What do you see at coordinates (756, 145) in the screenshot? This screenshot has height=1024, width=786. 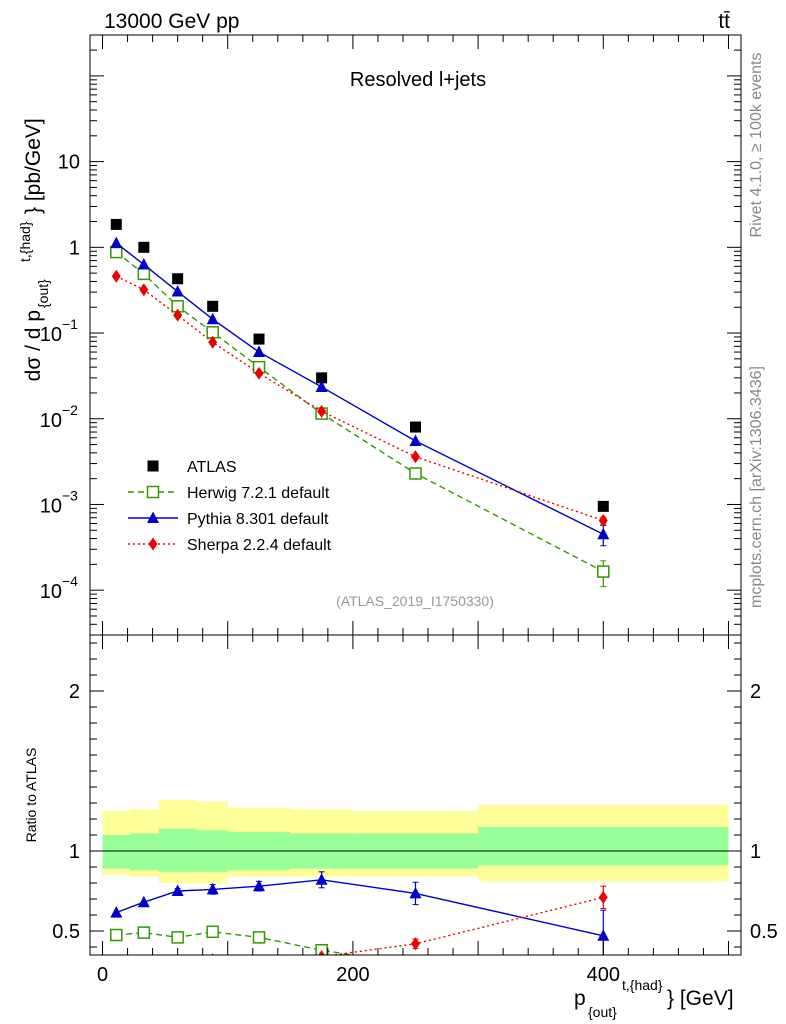 I see `rivet-version-label: Rivet 4.1.0, ≥ 100k events` at bounding box center [756, 145].